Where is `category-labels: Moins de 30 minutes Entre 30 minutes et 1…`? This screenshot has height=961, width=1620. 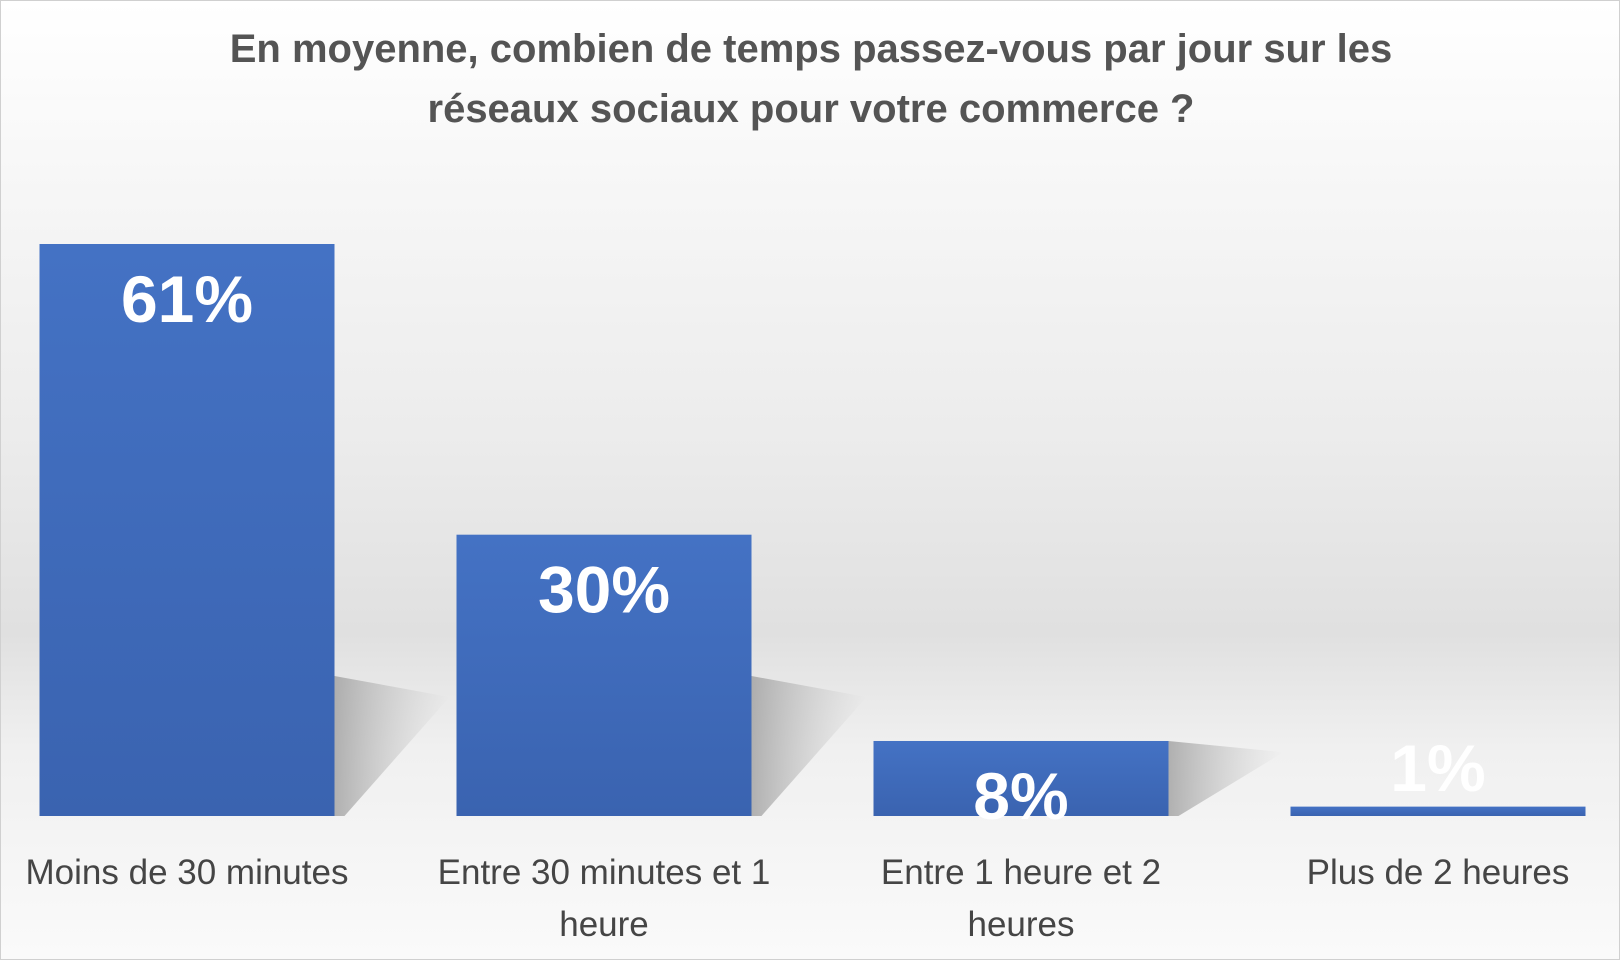 category-labels: Moins de 30 minutes Entre 30 minutes et 1… is located at coordinates (798, 898).